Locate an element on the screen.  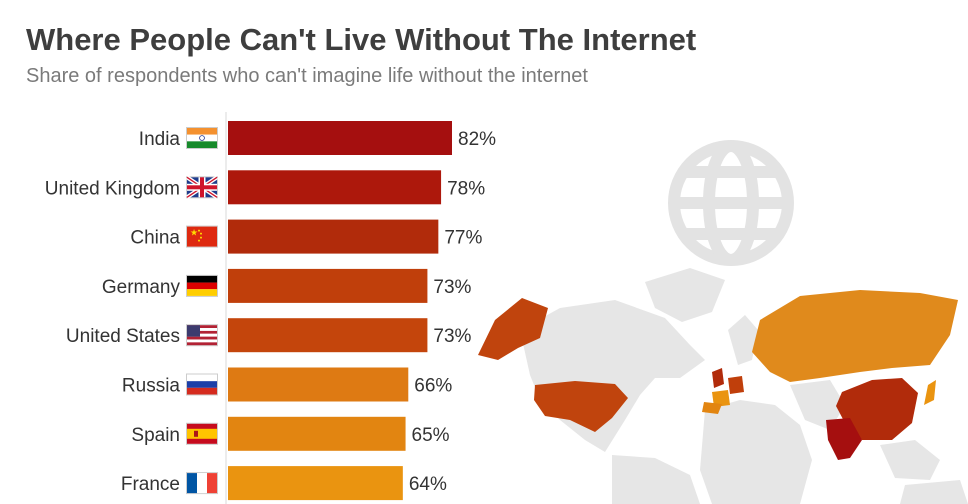
value-label: 82% is located at coordinates (477, 139).